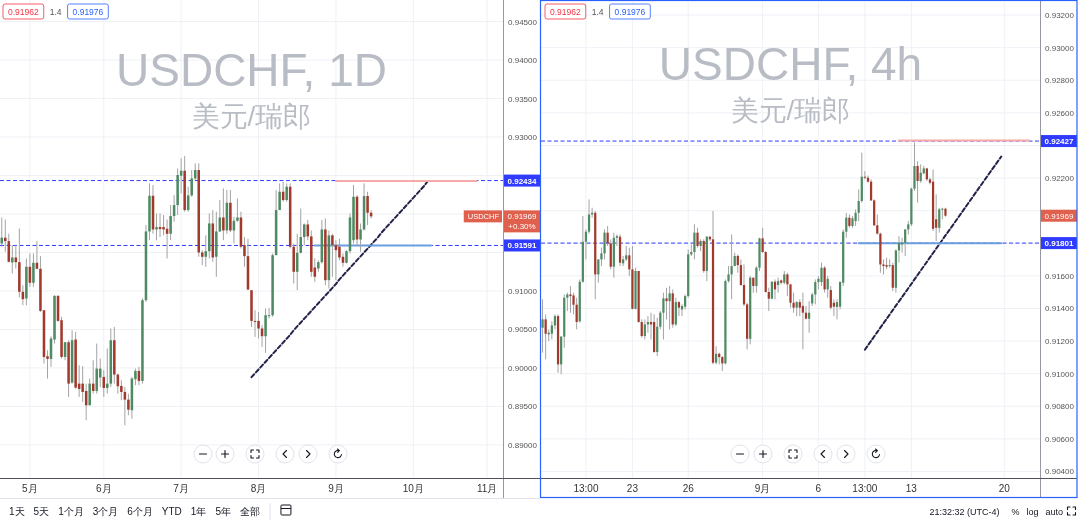 This screenshot has height=526, width=1080. I want to click on y-tick-label: 0.89500, so click(523, 407).